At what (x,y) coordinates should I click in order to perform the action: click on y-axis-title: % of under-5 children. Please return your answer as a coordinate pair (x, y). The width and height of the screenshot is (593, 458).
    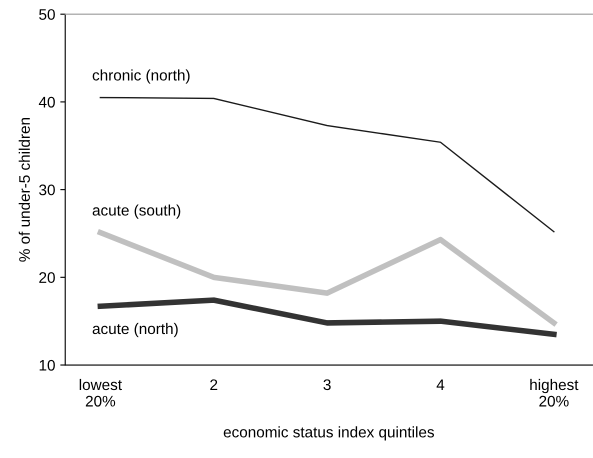
    Looking at the image, I should click on (24, 190).